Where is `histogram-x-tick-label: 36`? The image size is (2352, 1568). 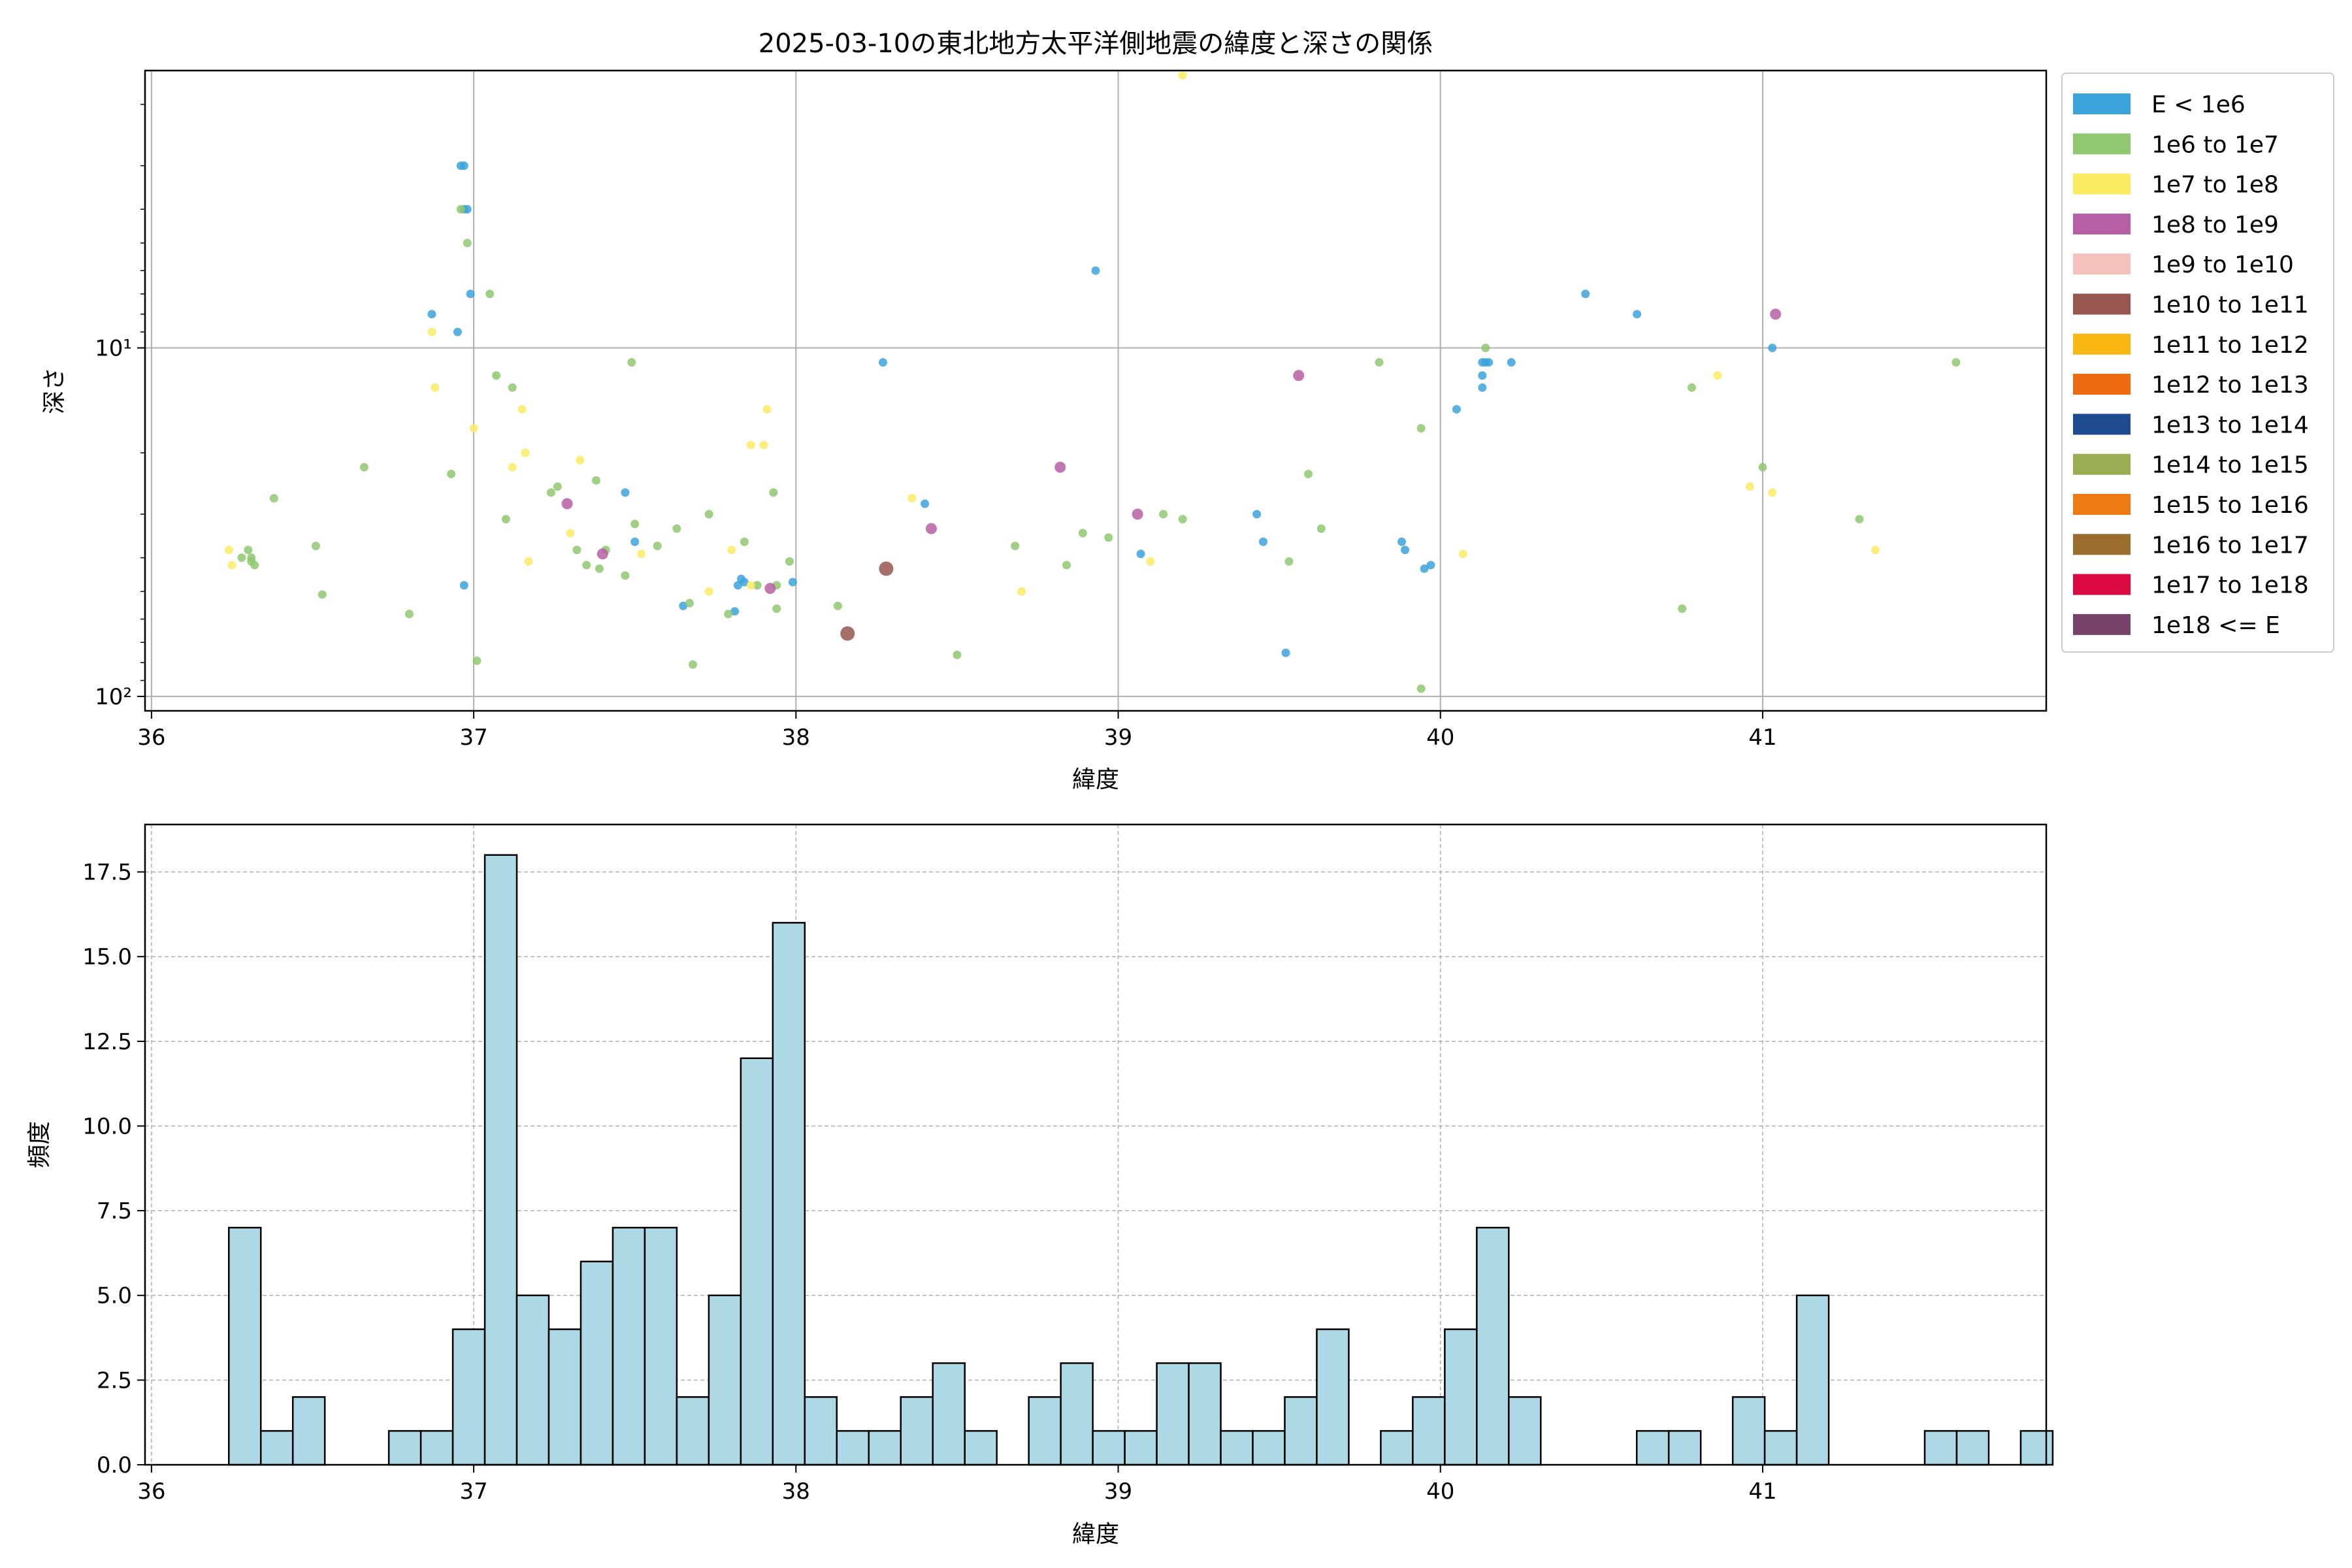
histogram-x-tick-label: 36 is located at coordinates (151, 1491).